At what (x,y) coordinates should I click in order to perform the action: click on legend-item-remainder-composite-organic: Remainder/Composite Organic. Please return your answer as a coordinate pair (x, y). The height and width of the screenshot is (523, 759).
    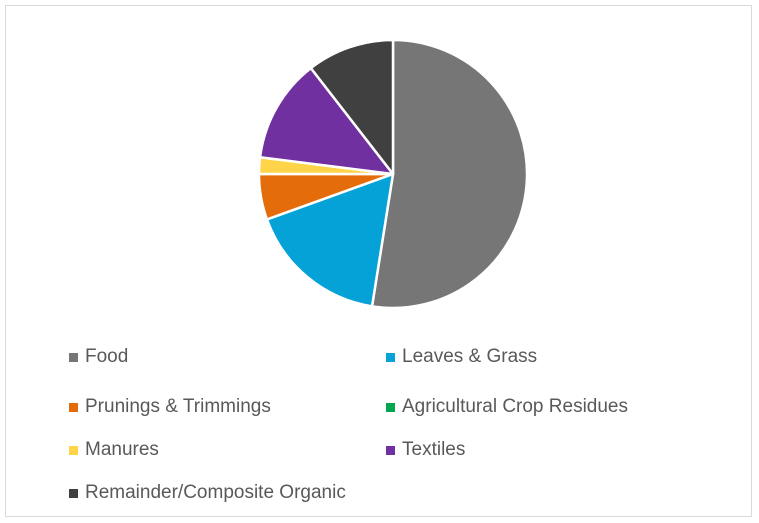
    Looking at the image, I should click on (207, 493).